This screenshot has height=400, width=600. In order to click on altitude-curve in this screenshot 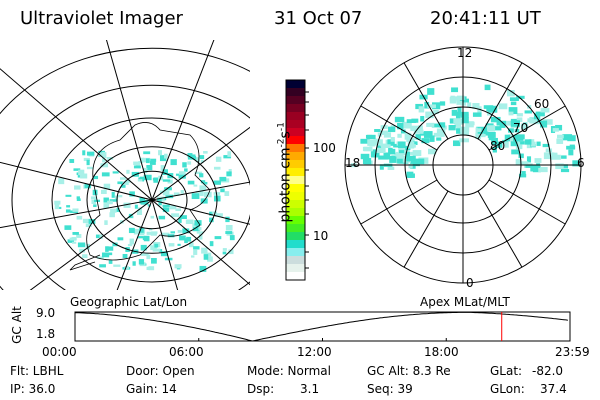, I will do `click(321, 326)`.